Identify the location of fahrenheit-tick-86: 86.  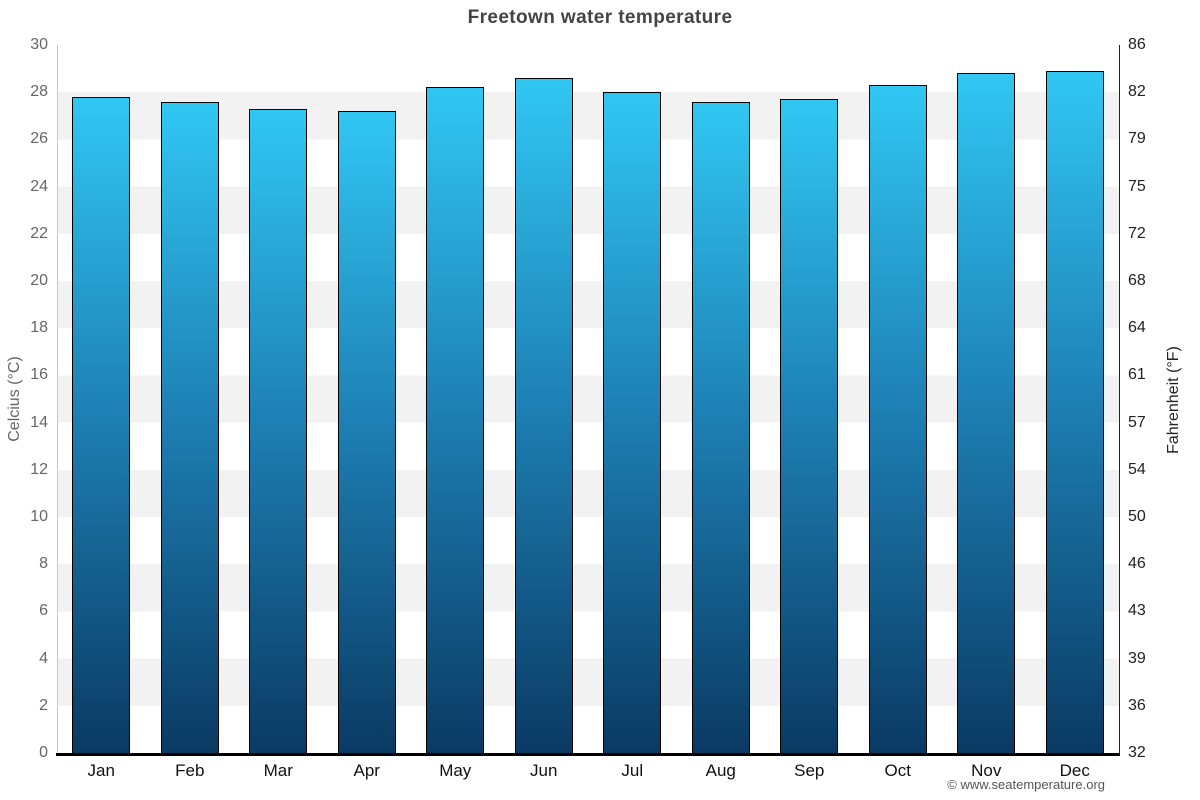
(1137, 44).